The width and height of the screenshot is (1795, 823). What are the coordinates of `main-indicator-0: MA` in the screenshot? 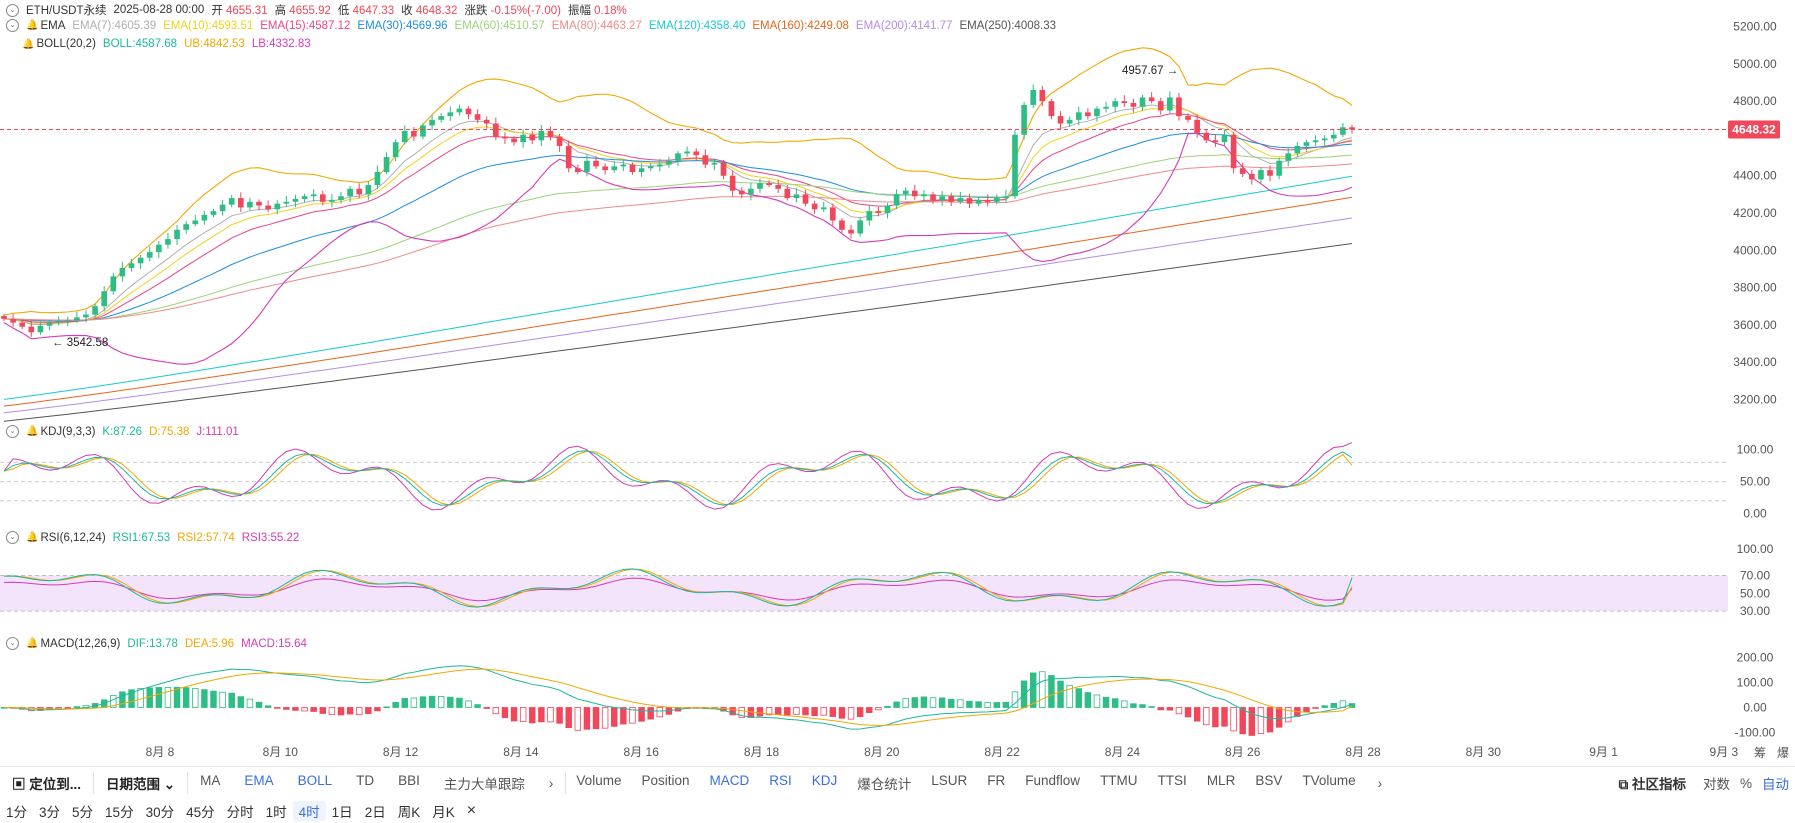 It's located at (210, 780).